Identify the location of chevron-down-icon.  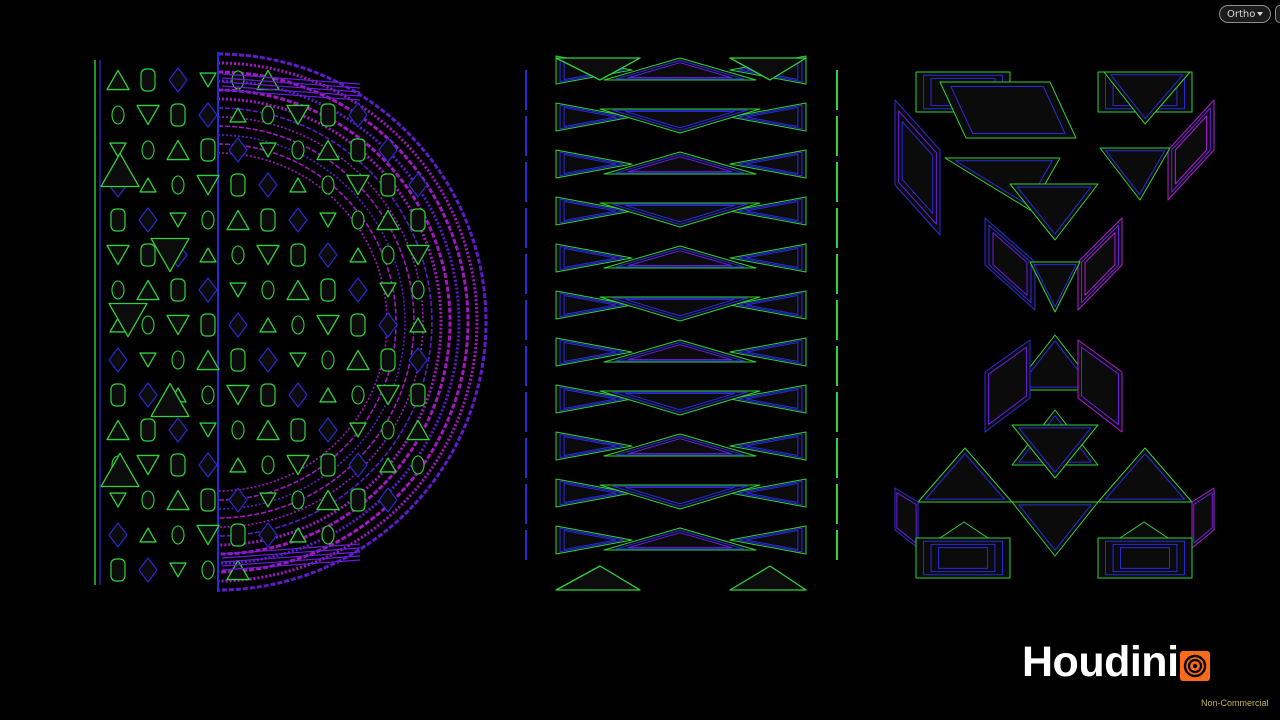
(1260, 14).